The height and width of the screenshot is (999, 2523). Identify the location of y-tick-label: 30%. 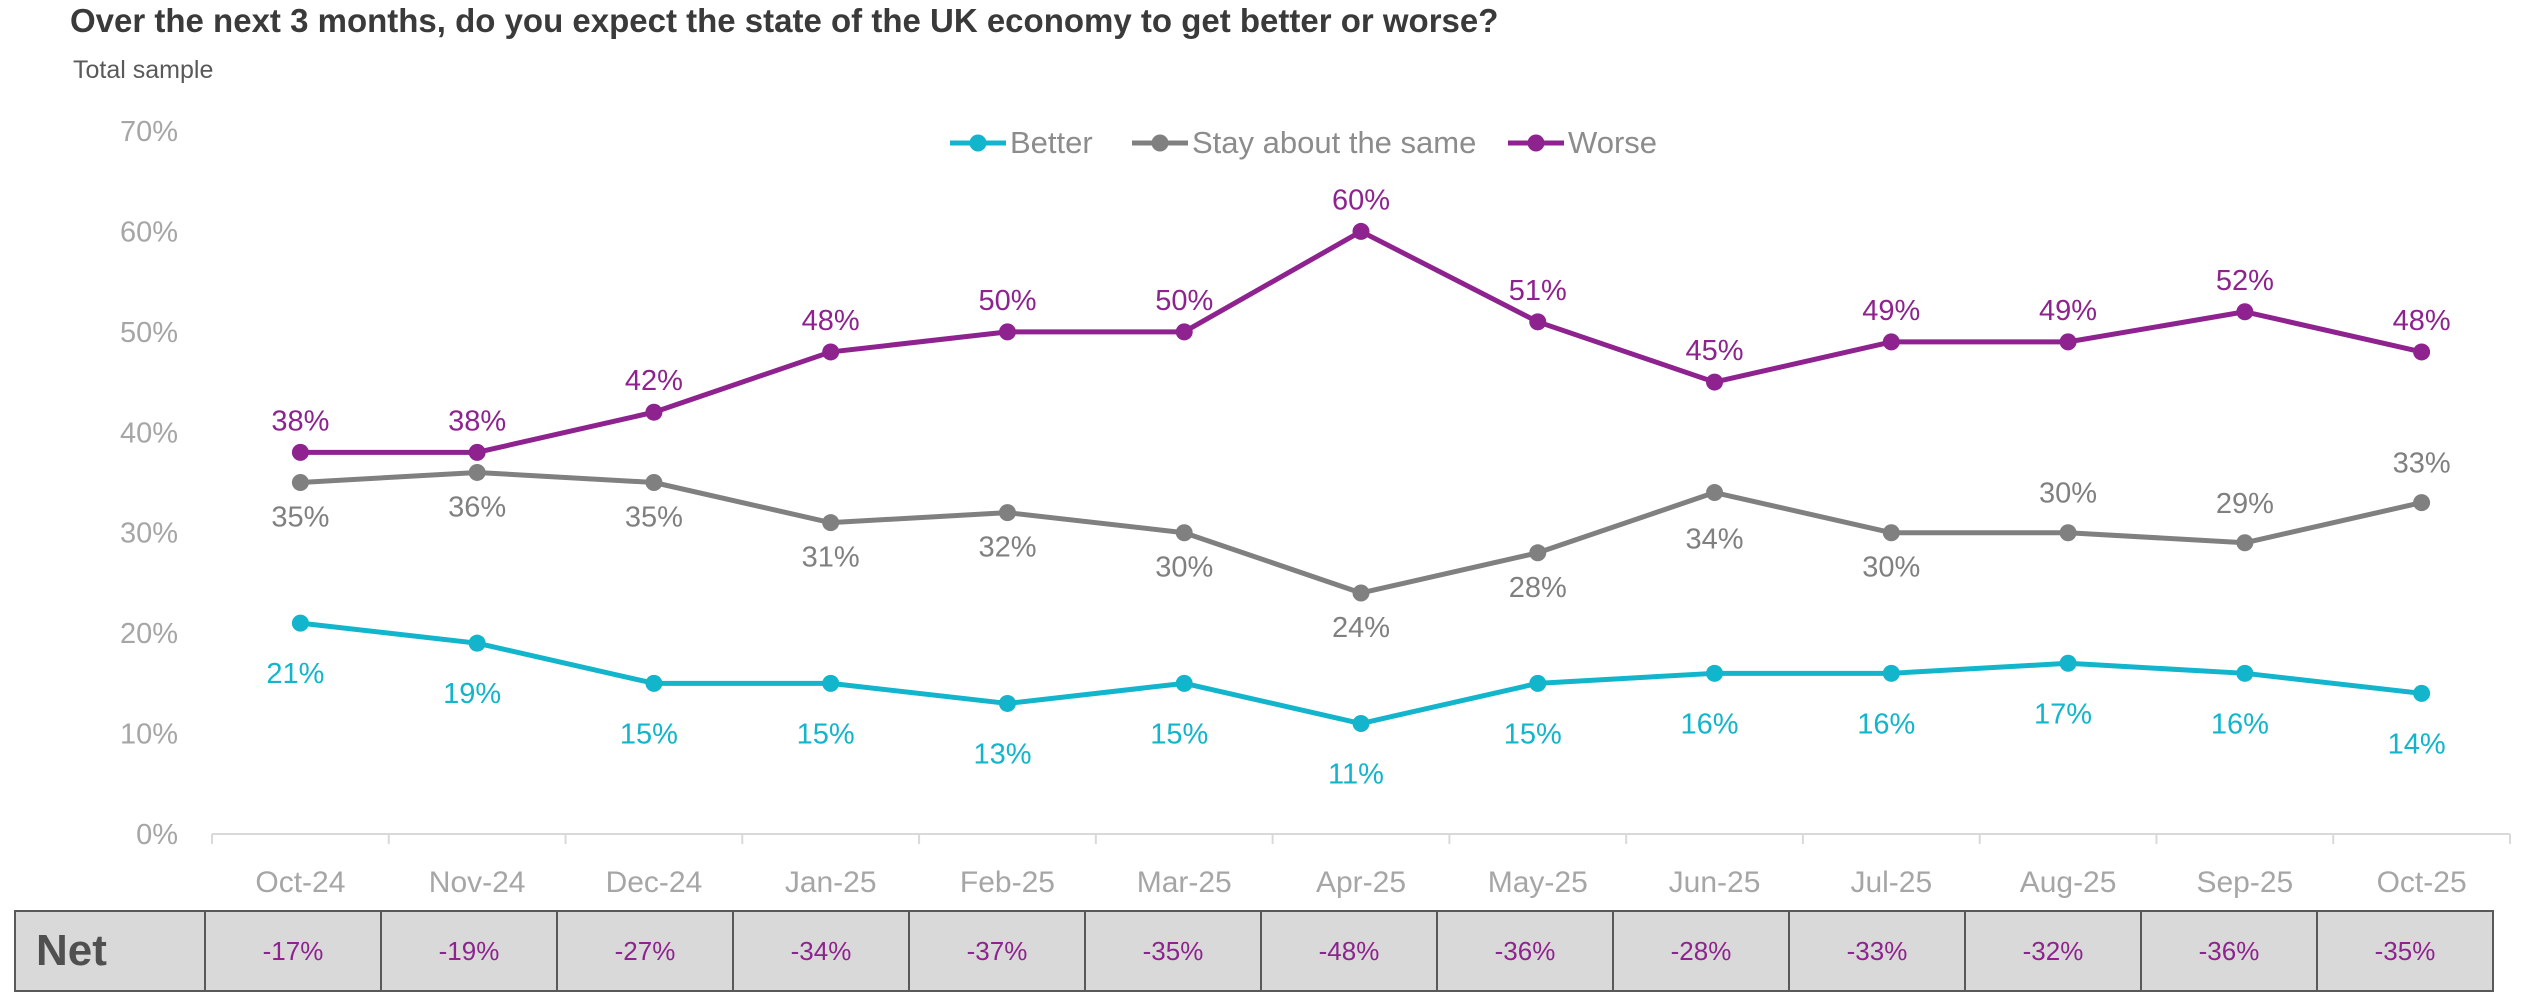
(149, 534).